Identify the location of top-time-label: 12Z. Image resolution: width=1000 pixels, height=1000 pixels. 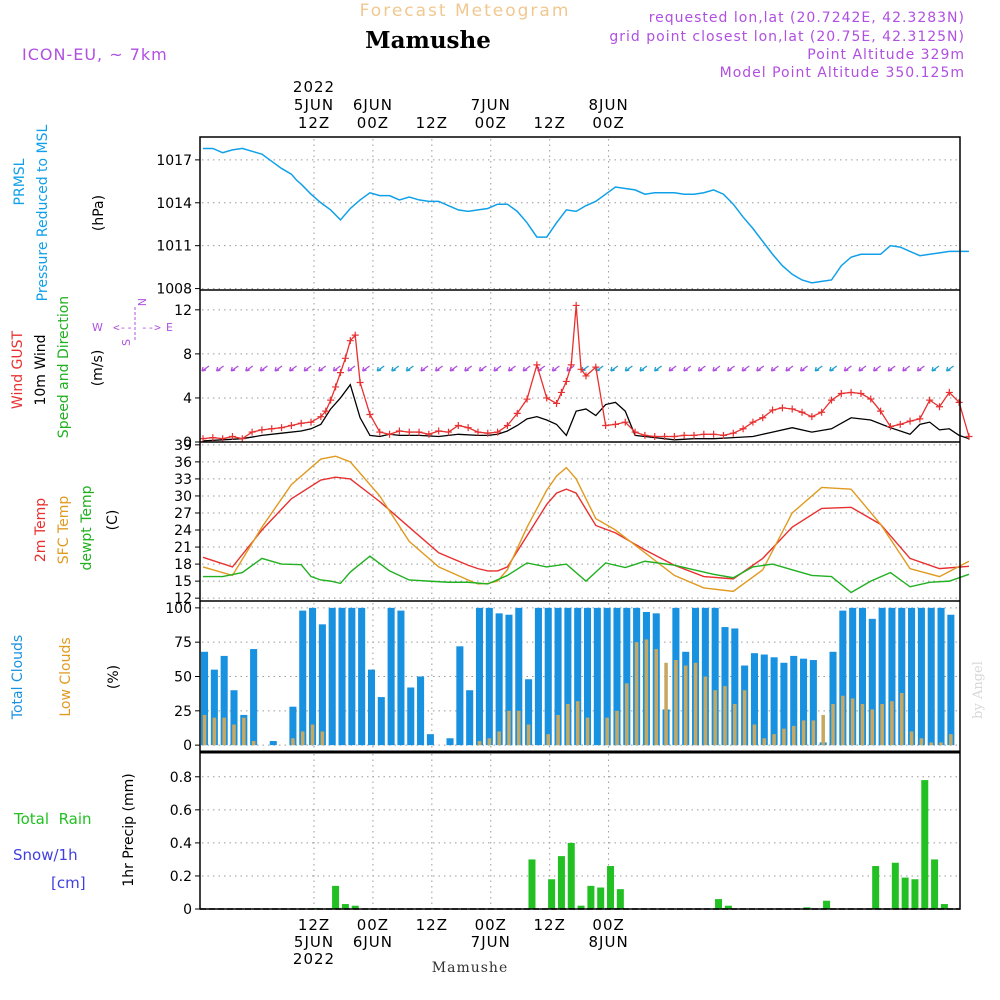
(314, 123).